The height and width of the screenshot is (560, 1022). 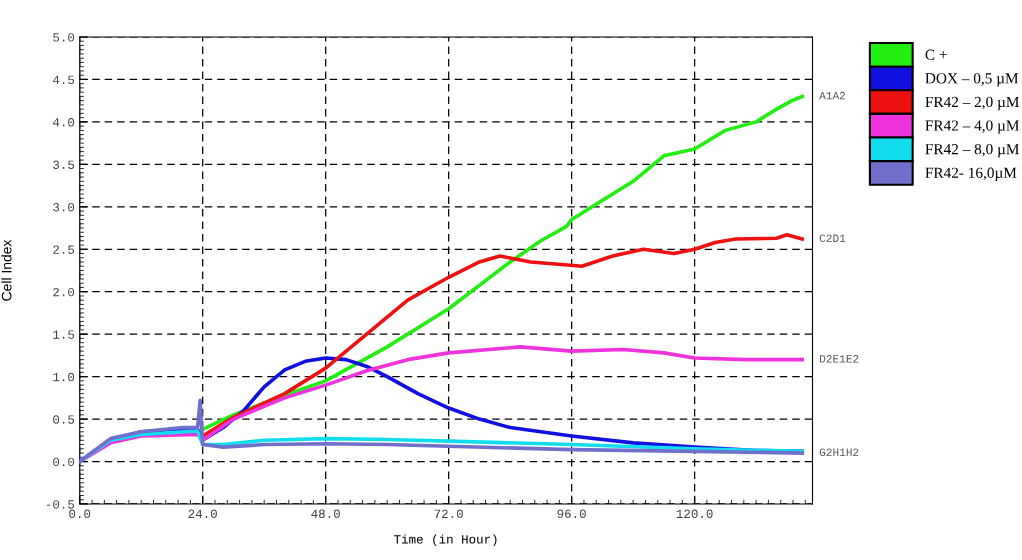 What do you see at coordinates (80, 514) in the screenshot?
I see `x-tick-label: 0.0` at bounding box center [80, 514].